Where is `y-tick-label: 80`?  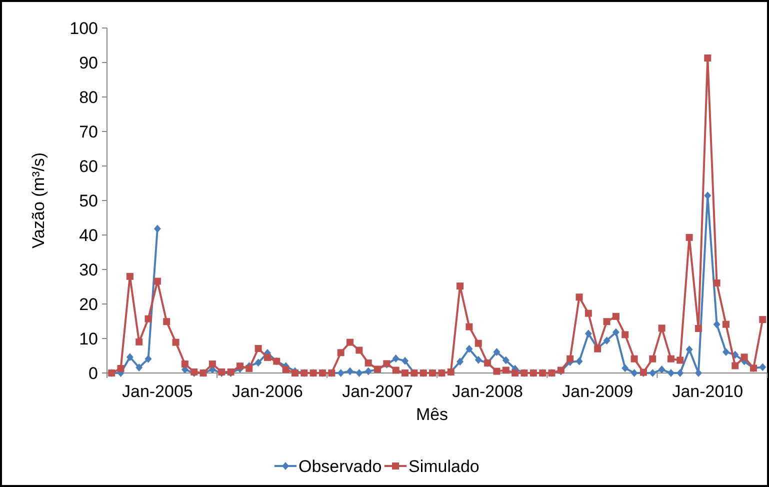
y-tick-label: 80 is located at coordinates (88, 97).